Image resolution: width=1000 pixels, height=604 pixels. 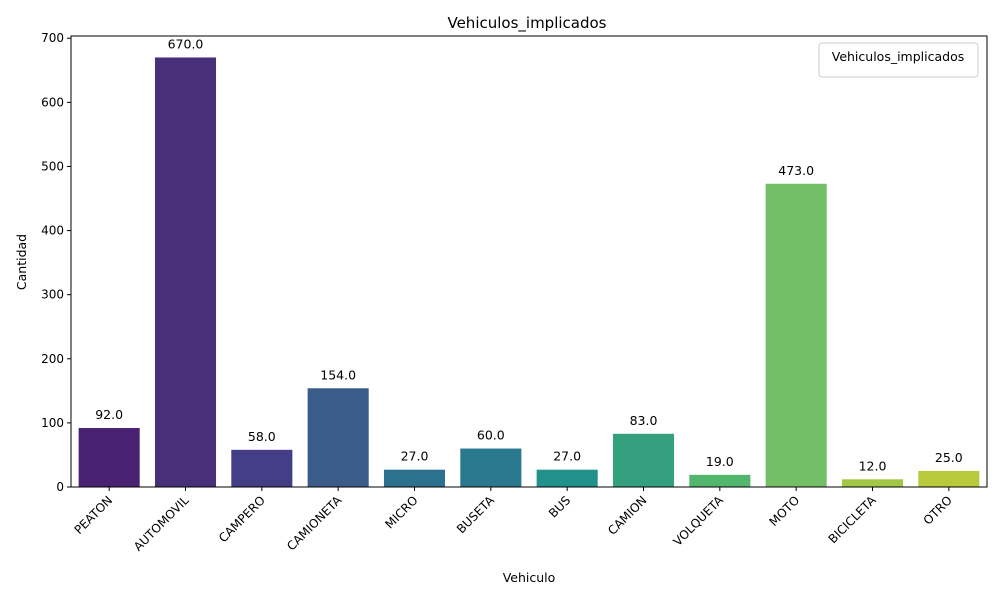 I want to click on value-label-automovil: 670.0, so click(x=186, y=43).